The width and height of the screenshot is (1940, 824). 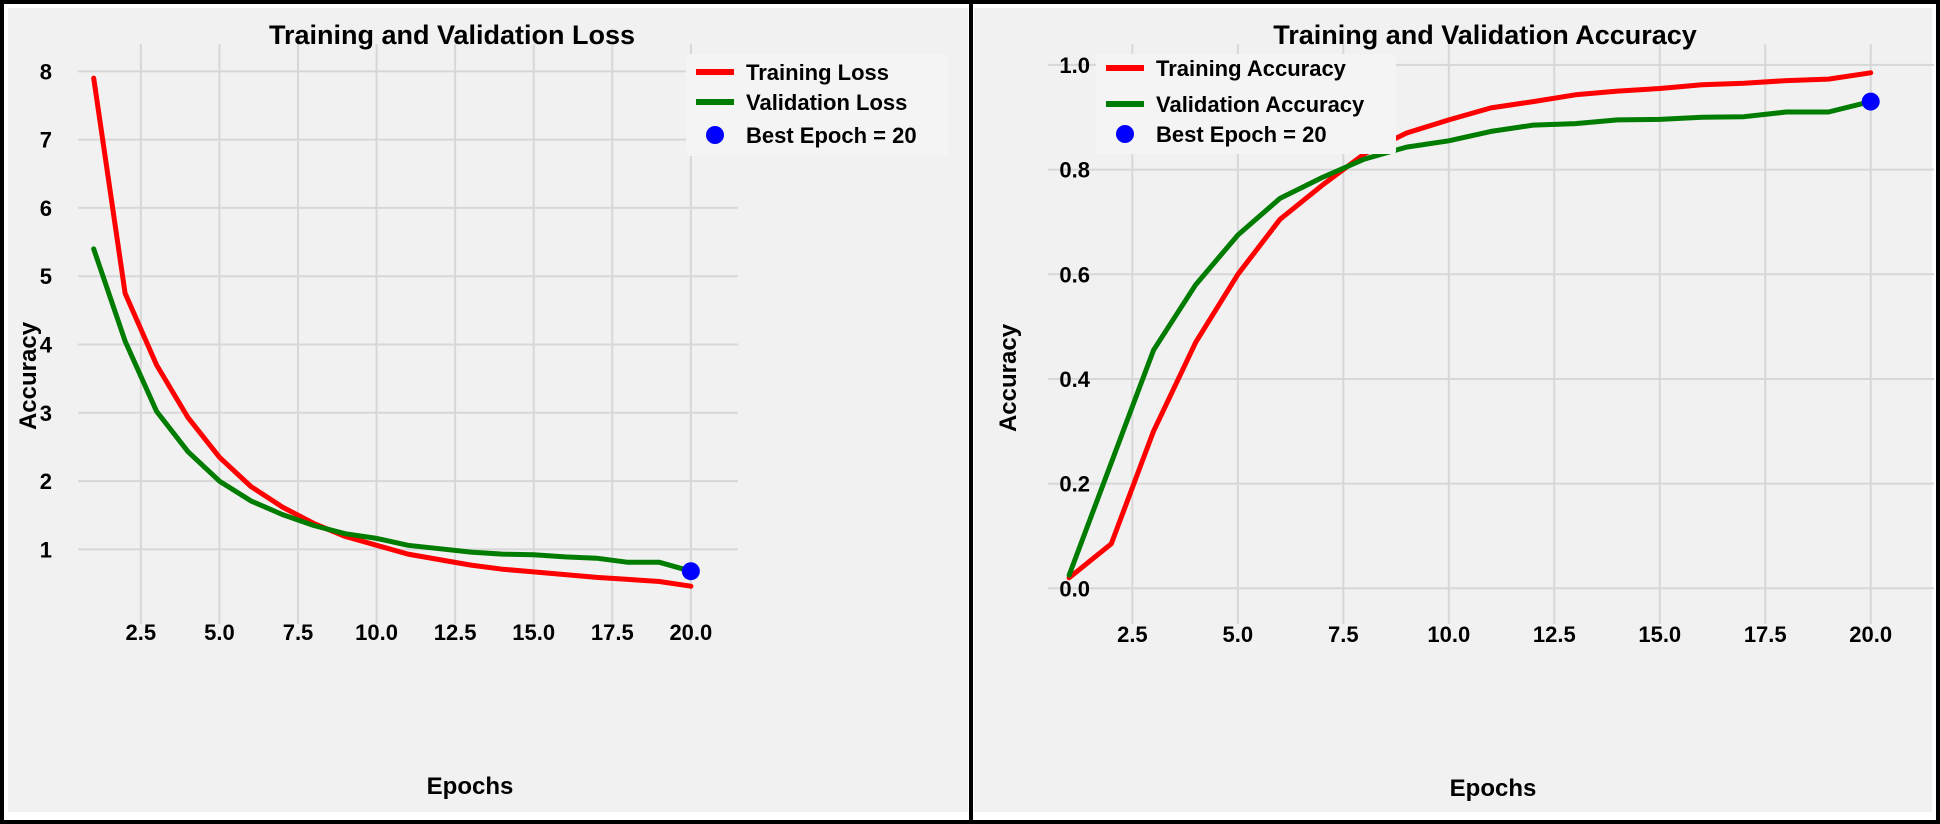 What do you see at coordinates (46, 310) in the screenshot?
I see `loss-y-ticks: 1 2 3 4 5 6 7 8` at bounding box center [46, 310].